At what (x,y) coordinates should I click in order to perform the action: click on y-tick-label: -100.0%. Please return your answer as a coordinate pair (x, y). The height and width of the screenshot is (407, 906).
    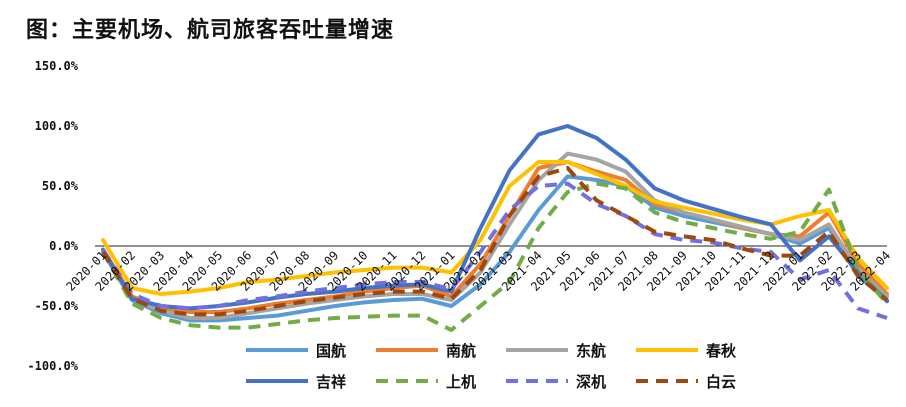
    Looking at the image, I should click on (52, 366).